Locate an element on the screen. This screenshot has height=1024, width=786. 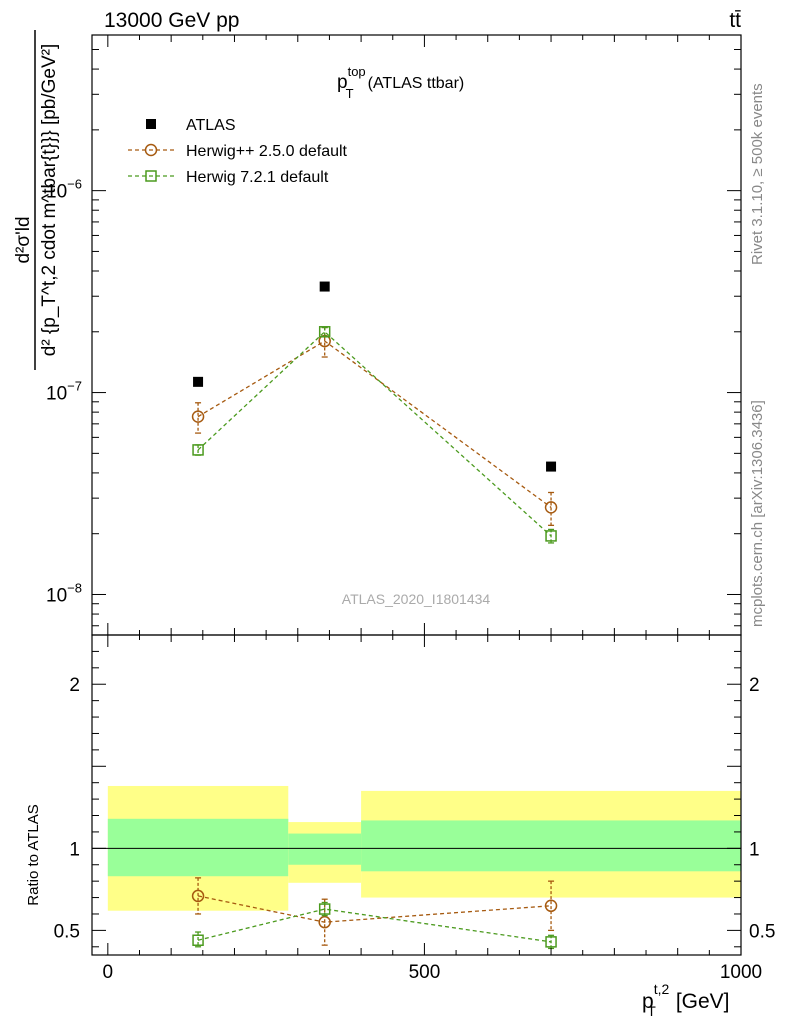
ratio-y-tick-label-left-1: 1 is located at coordinates (74, 849).